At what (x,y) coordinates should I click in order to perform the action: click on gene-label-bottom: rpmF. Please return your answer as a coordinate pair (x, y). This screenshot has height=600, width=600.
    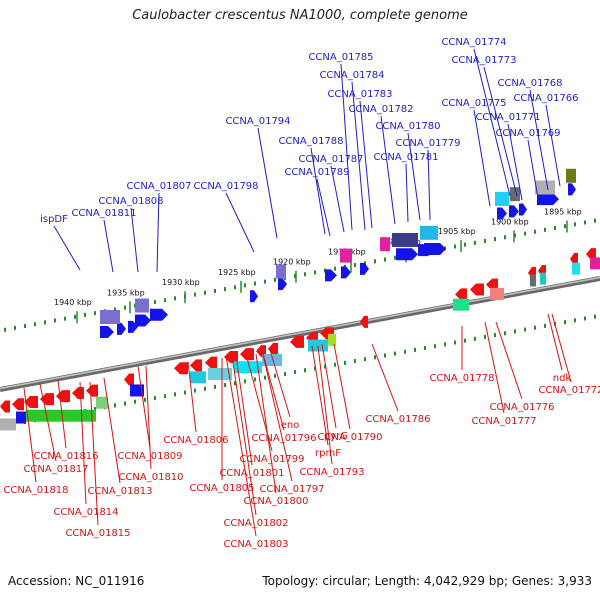
    Looking at the image, I should click on (328, 453).